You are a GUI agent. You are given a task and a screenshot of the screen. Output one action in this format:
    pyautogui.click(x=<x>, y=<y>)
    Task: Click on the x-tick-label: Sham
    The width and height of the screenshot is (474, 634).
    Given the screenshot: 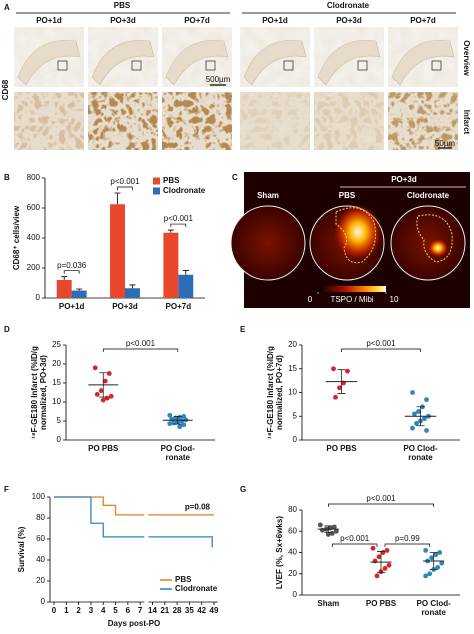 What is the action you would take?
    pyautogui.click(x=328, y=603)
    